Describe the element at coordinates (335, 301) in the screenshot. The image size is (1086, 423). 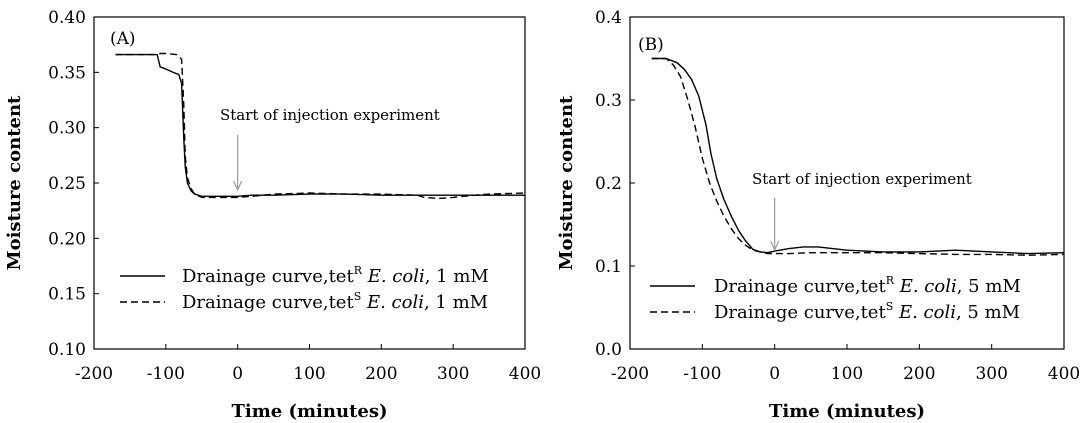
I see `panel-a-legend-label-tetS: Drainage curve,tetS E. coli, 1 mM` at that location.